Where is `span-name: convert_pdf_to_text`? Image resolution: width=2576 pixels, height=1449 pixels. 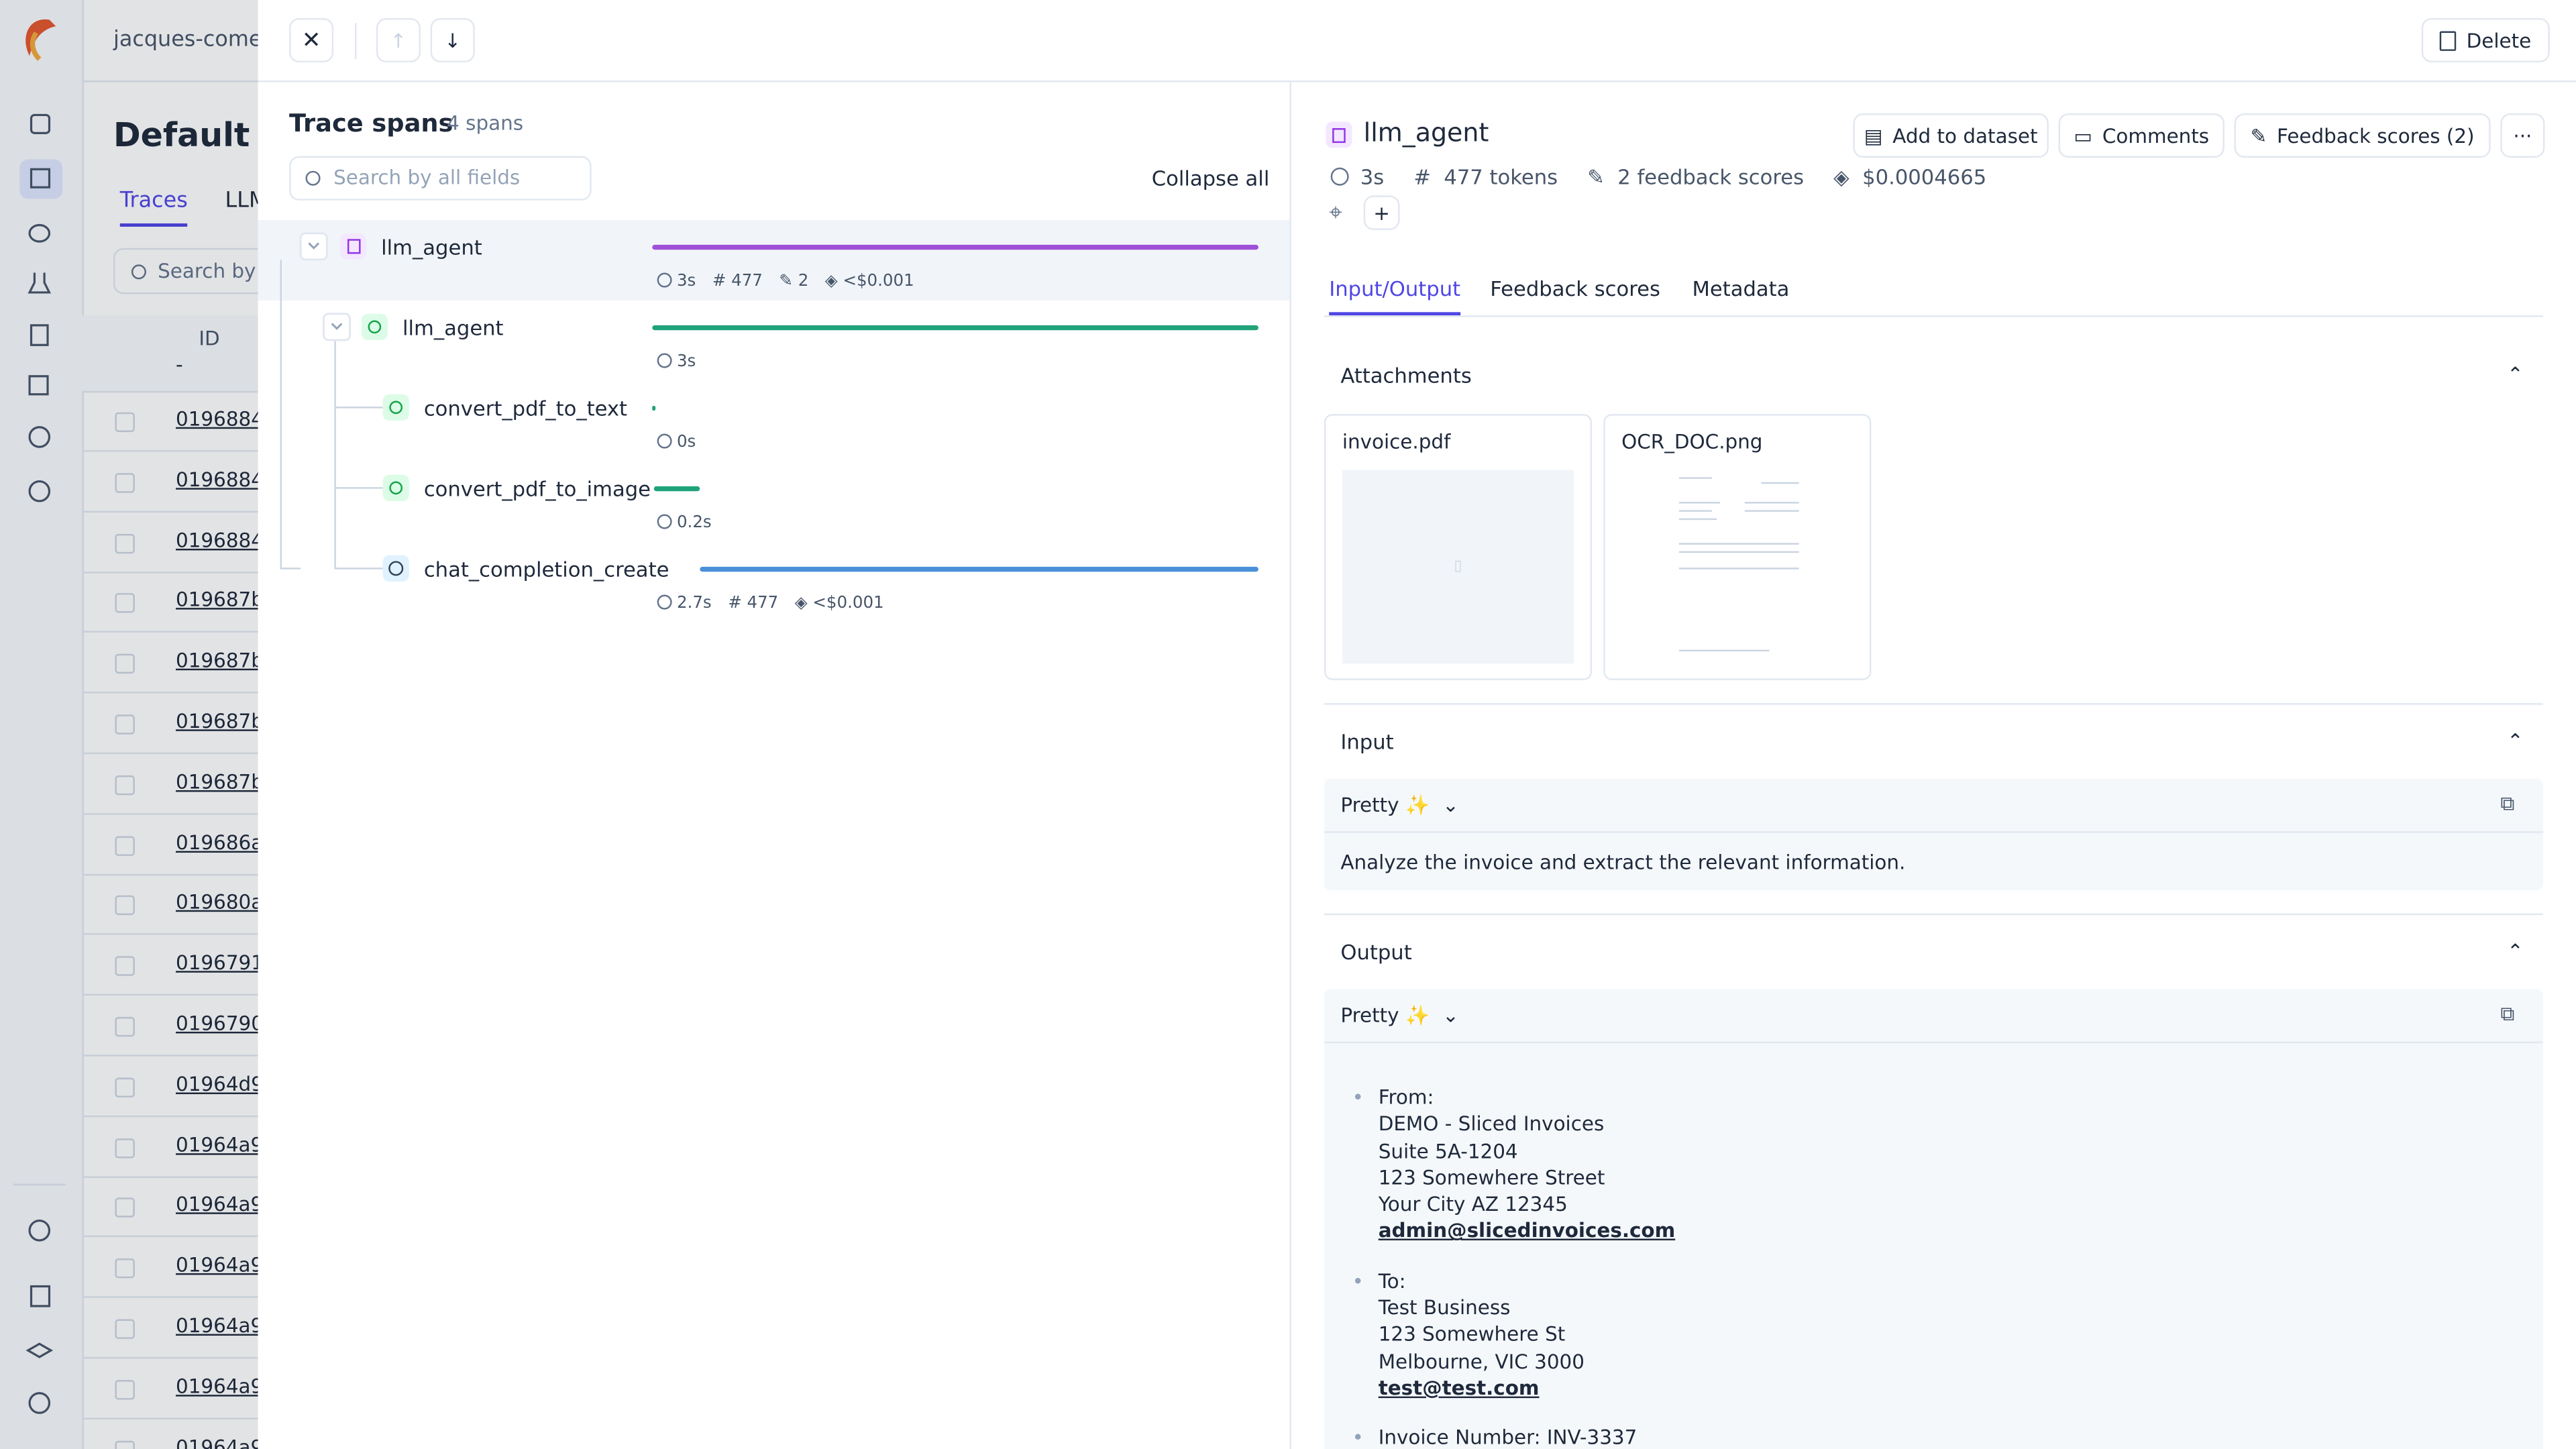
span-name: convert_pdf_to_text is located at coordinates (525, 408).